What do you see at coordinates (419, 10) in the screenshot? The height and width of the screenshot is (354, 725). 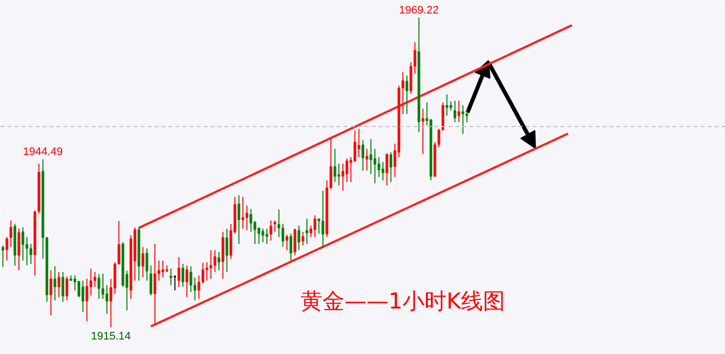 I see `annotation: 1969.22` at bounding box center [419, 10].